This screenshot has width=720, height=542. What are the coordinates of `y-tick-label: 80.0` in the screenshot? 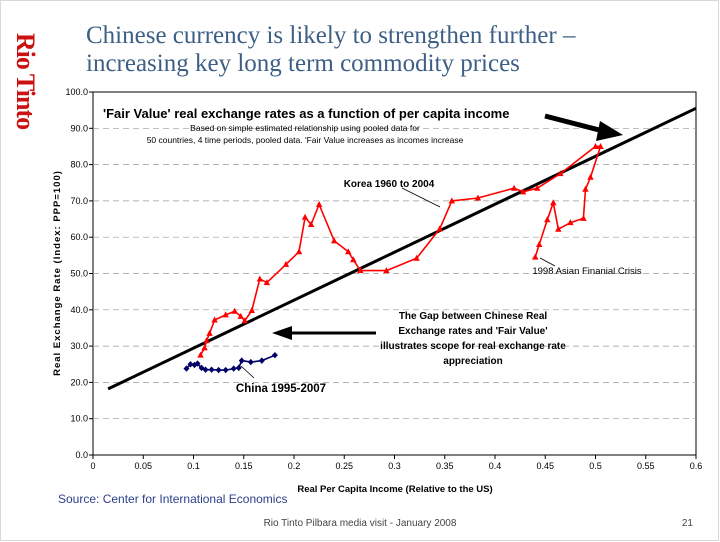 It's located at (79, 165).